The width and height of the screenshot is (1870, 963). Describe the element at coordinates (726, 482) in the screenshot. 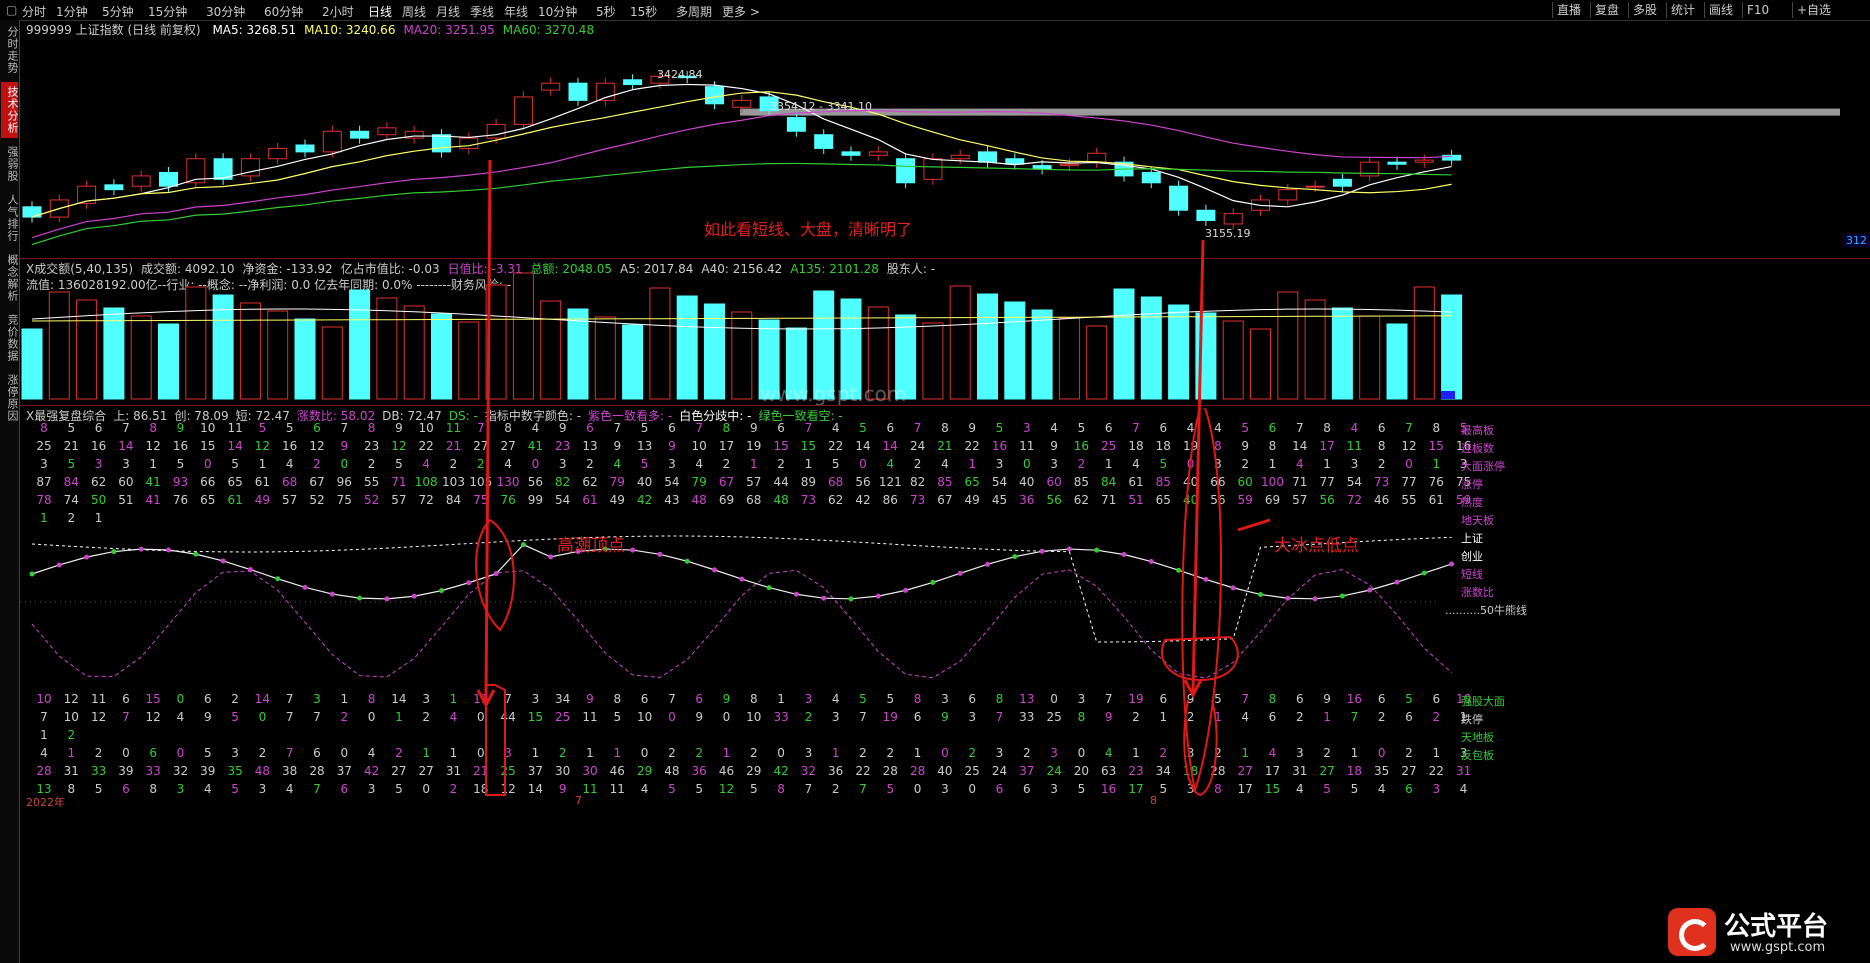

I see `stat-cell: 67` at that location.